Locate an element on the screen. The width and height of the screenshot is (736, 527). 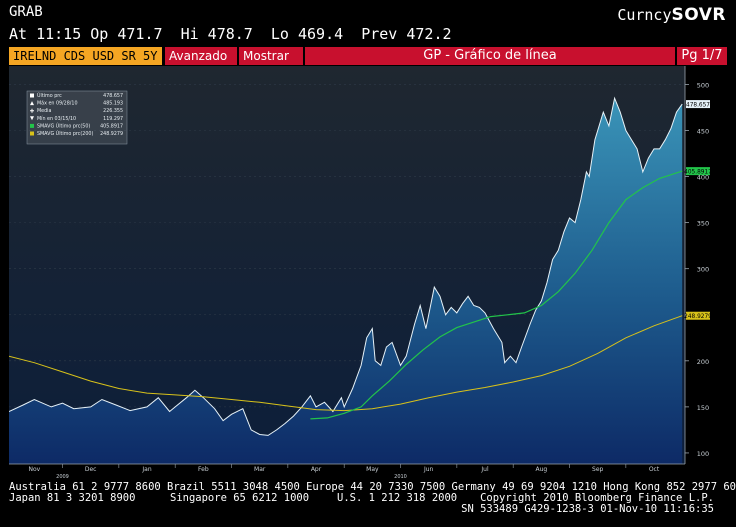
last-price-tag-text: 478.657 is located at coordinates (698, 106).